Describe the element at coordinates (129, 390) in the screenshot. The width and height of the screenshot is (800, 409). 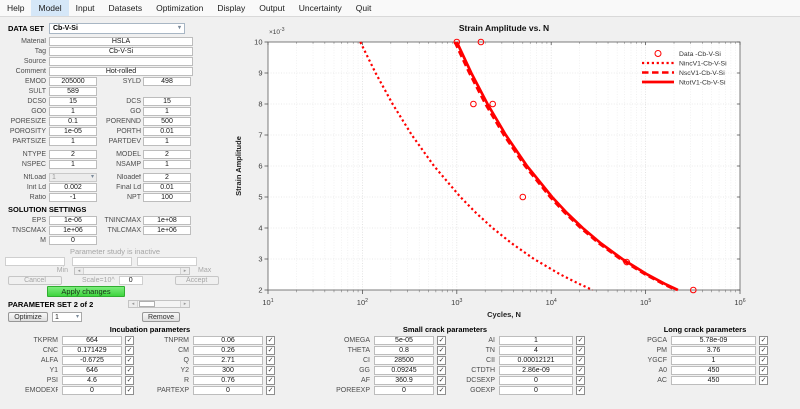
I see `emodexp-checkbox: ✓` at that location.